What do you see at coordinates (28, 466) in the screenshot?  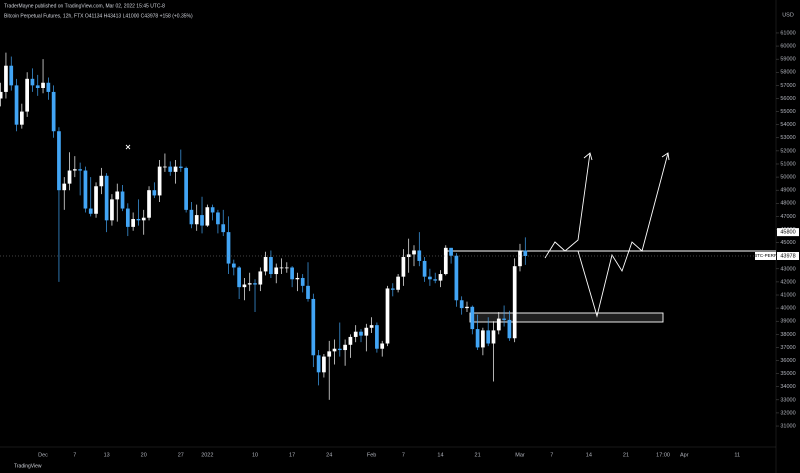 I see `logo: TradingView` at bounding box center [28, 466].